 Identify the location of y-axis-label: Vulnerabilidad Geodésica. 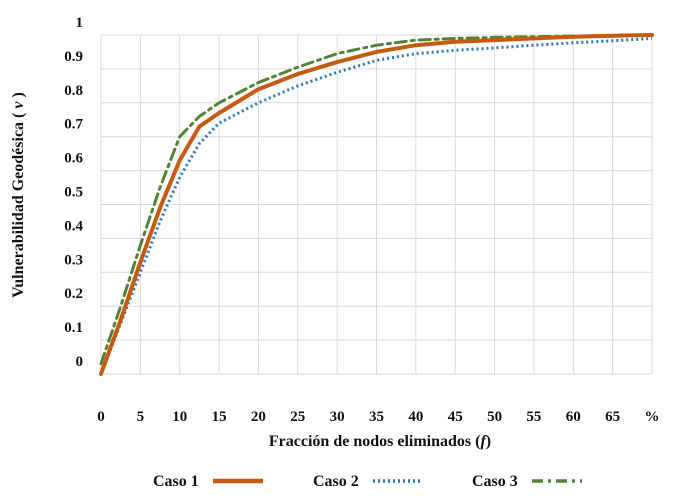
(18, 210).